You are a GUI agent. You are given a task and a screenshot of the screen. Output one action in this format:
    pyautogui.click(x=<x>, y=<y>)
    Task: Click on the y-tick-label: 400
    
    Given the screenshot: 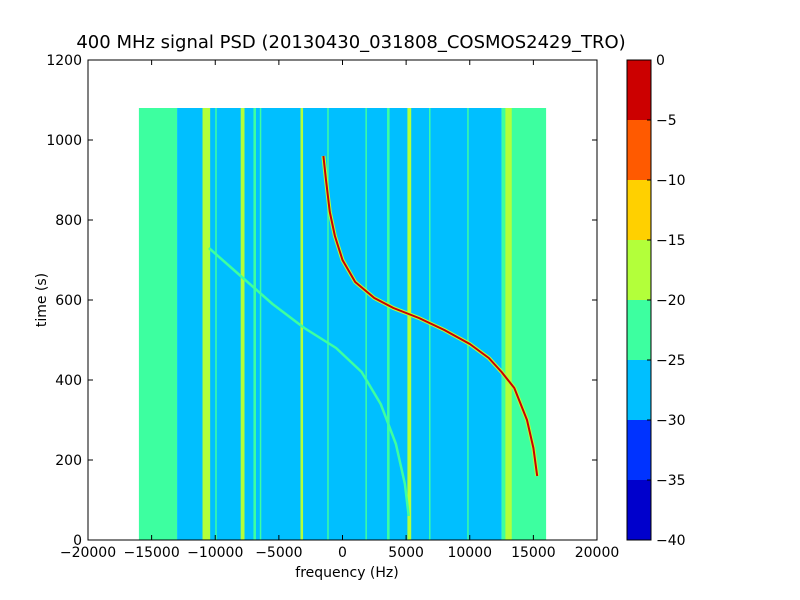 What is the action you would take?
    pyautogui.click(x=68, y=381)
    